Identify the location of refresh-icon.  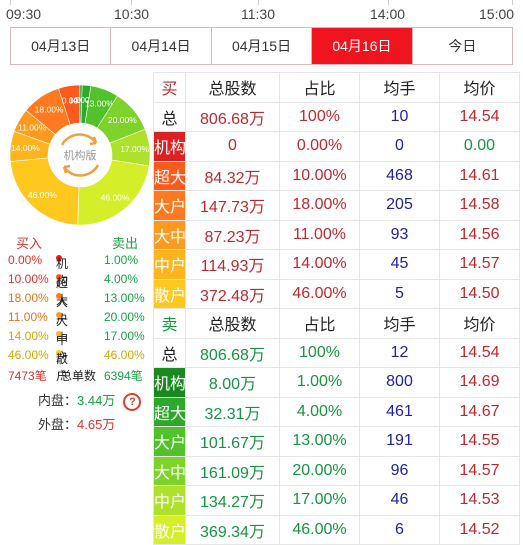
(80, 155).